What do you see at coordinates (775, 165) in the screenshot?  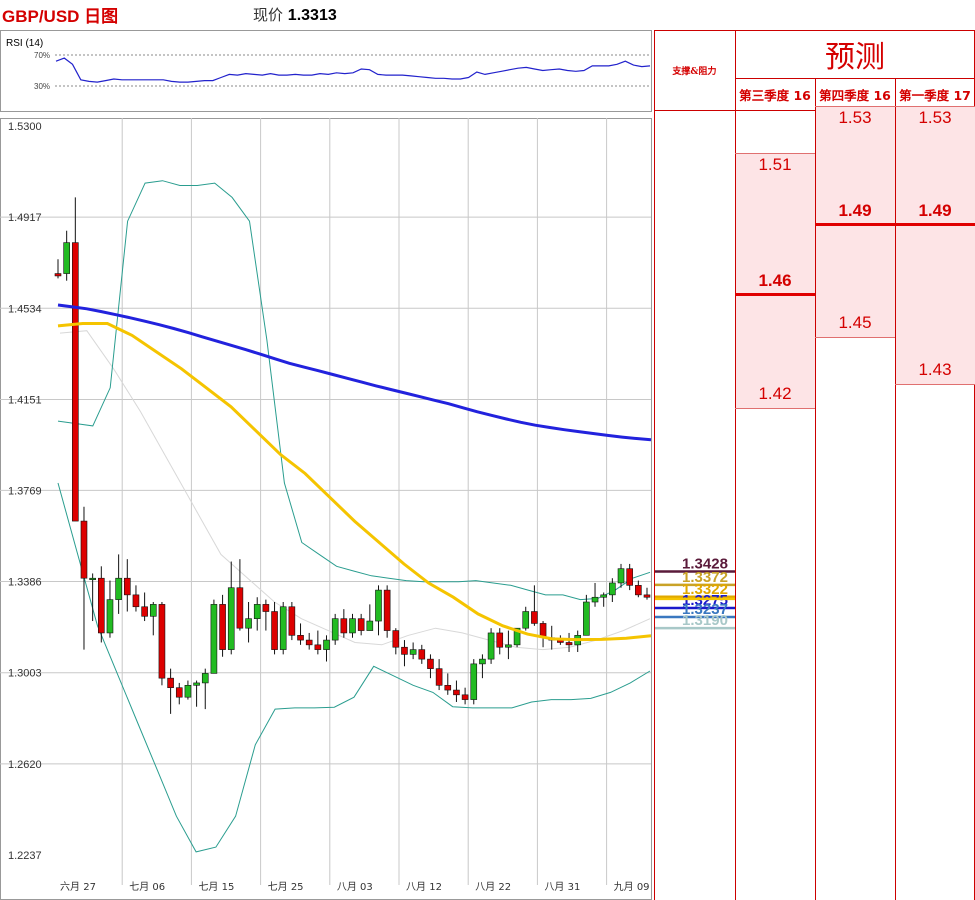 I see `forecast-high-value: 1.51` at bounding box center [775, 165].